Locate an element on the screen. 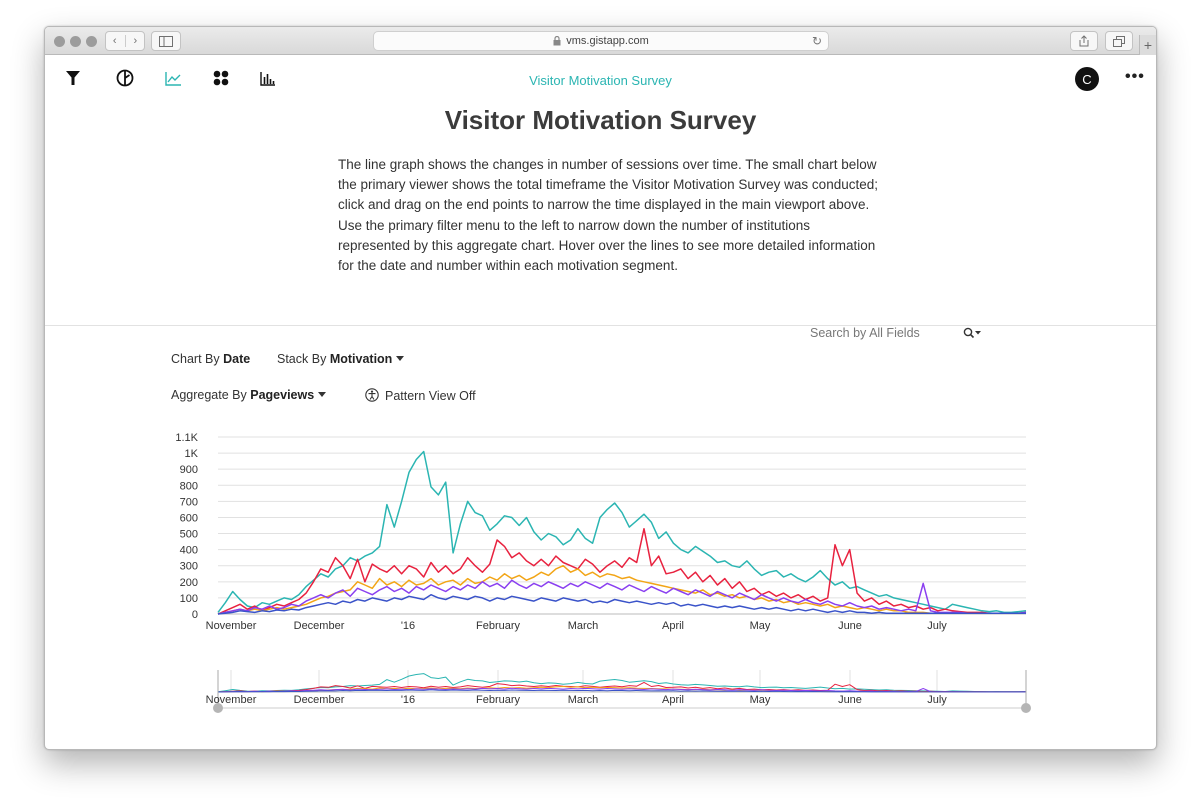 The image size is (1200, 812). pattern-view-toggle: Pattern View Off is located at coordinates (420, 395).